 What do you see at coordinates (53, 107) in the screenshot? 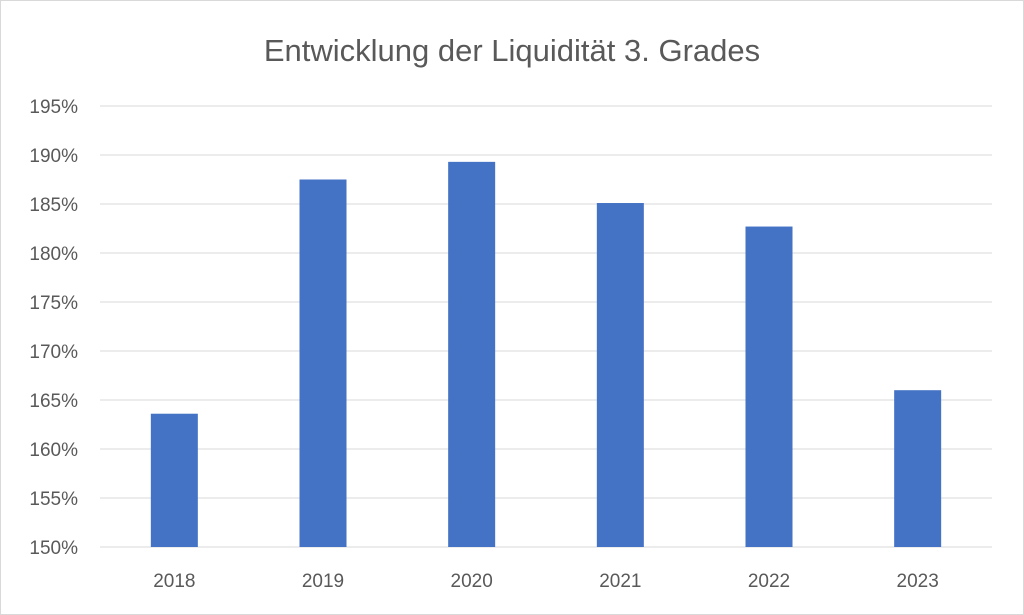
I see `y-tick-label: 195%` at bounding box center [53, 107].